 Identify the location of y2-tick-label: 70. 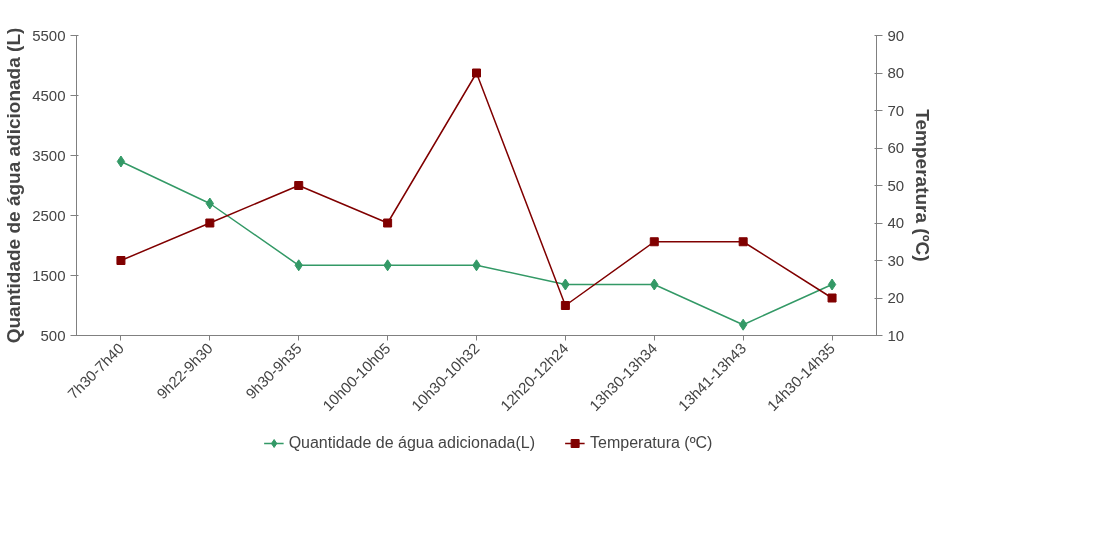
(896, 110).